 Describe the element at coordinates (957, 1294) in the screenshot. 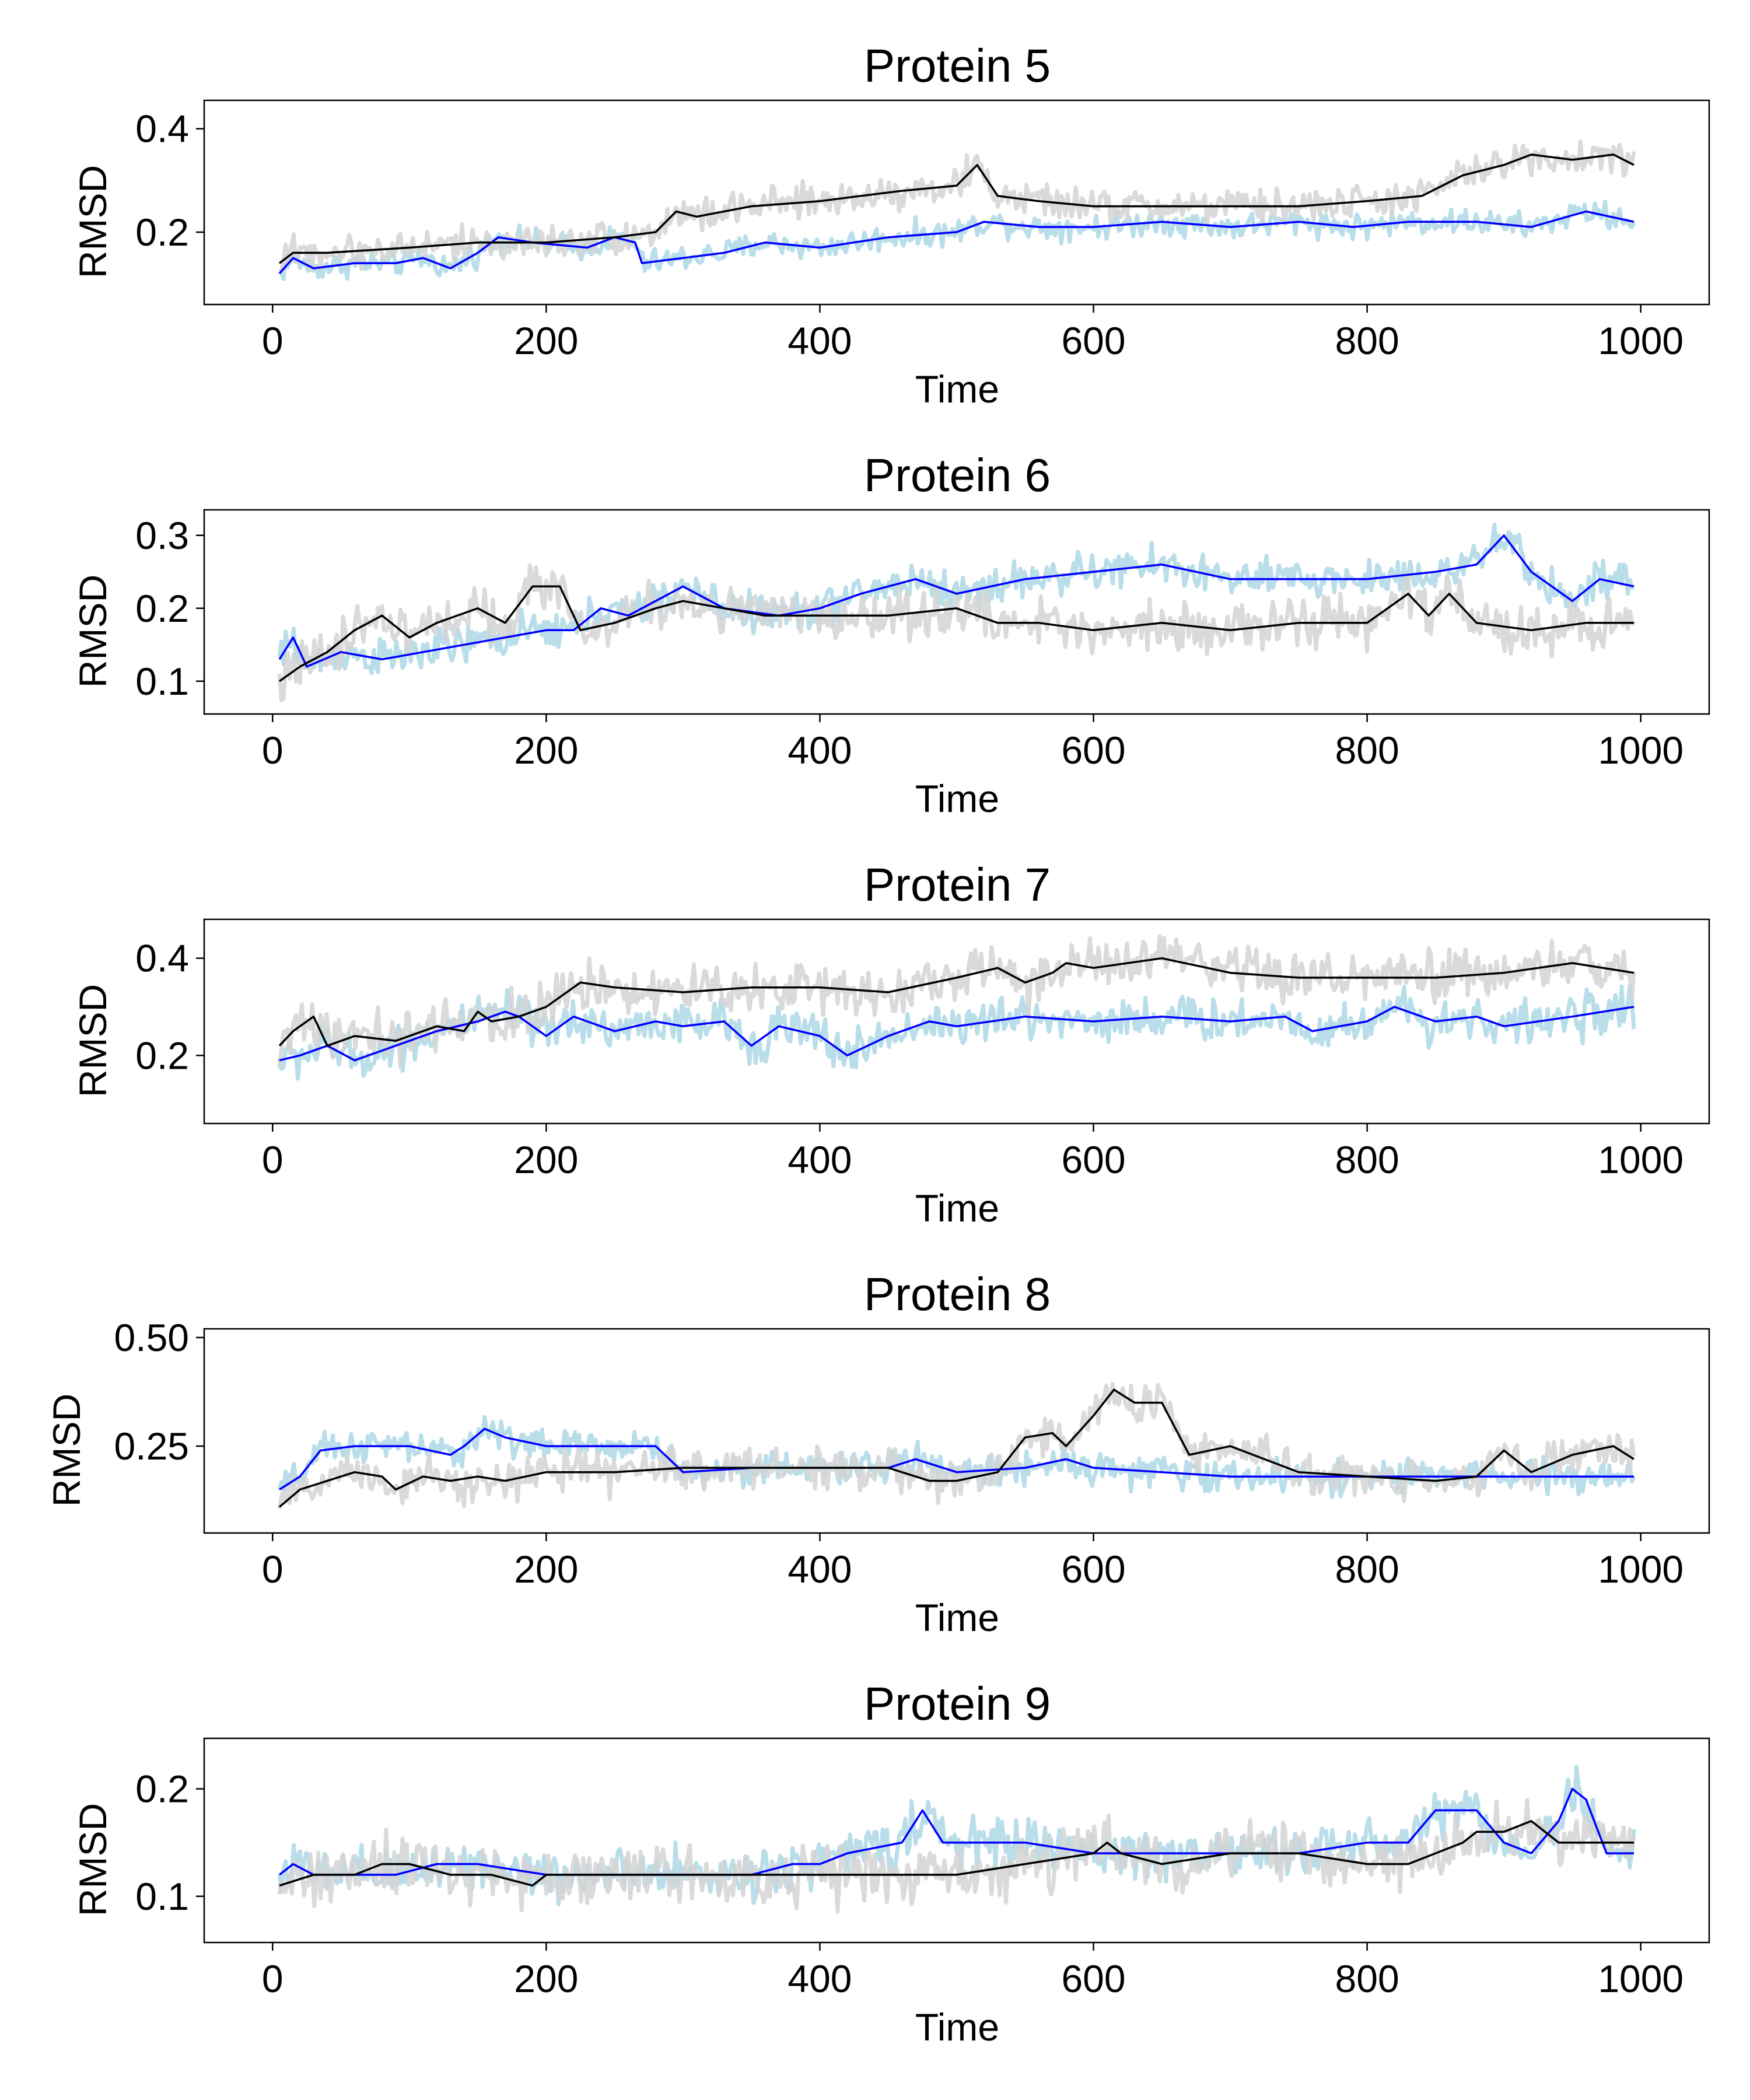

I see `chart-title: Protein 8` at that location.